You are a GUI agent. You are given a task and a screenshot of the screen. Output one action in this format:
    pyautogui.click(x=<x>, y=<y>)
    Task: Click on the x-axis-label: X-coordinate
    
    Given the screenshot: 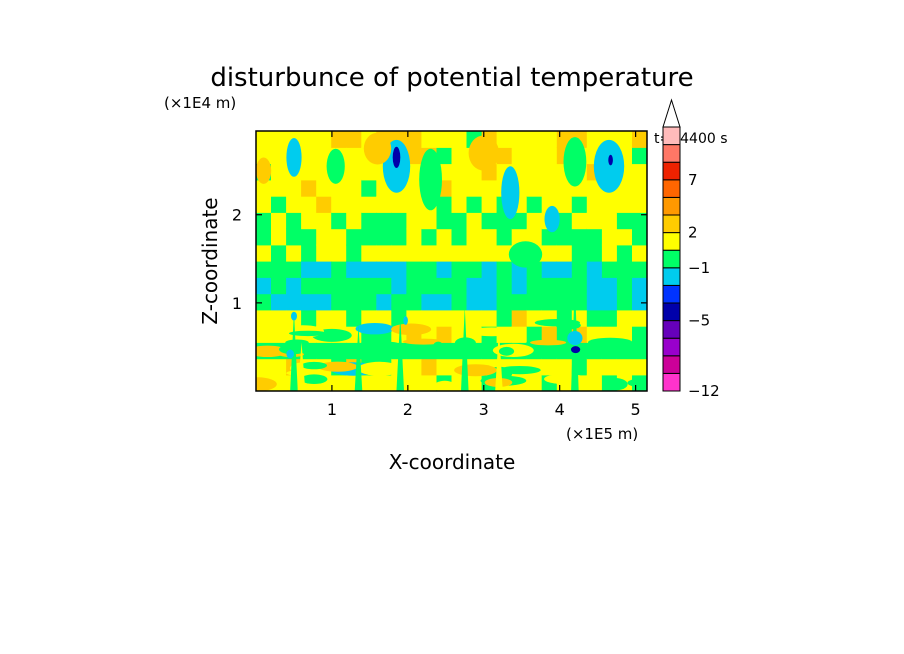 What is the action you would take?
    pyautogui.click(x=452, y=462)
    